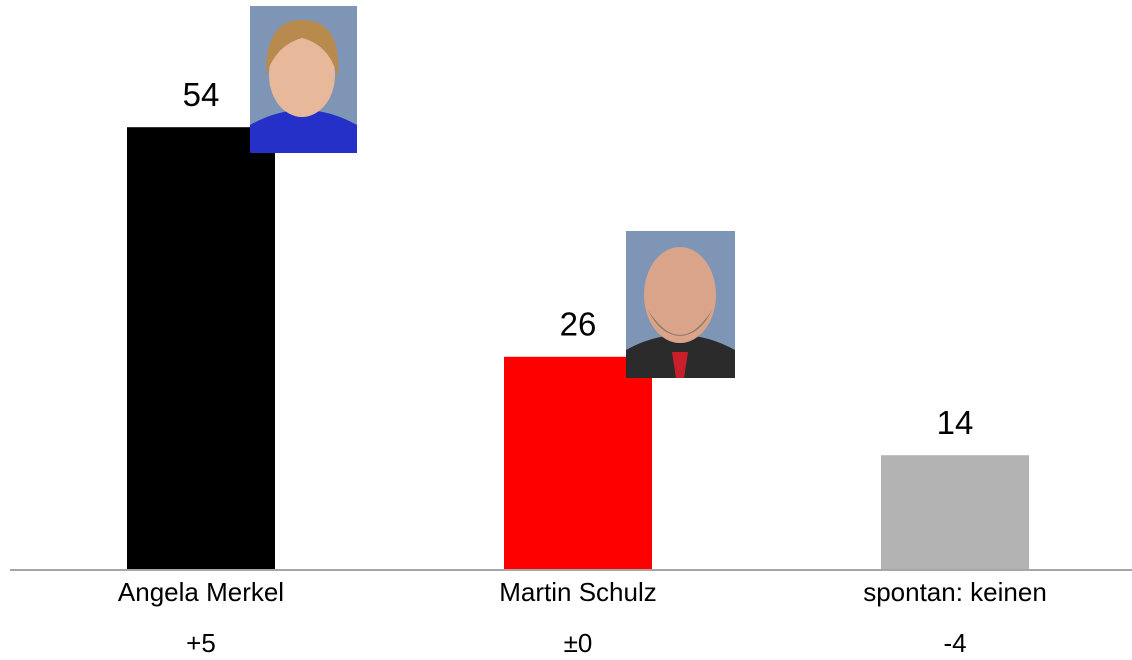  I want to click on x-tick-label: spontan: keinen, so click(955, 592).